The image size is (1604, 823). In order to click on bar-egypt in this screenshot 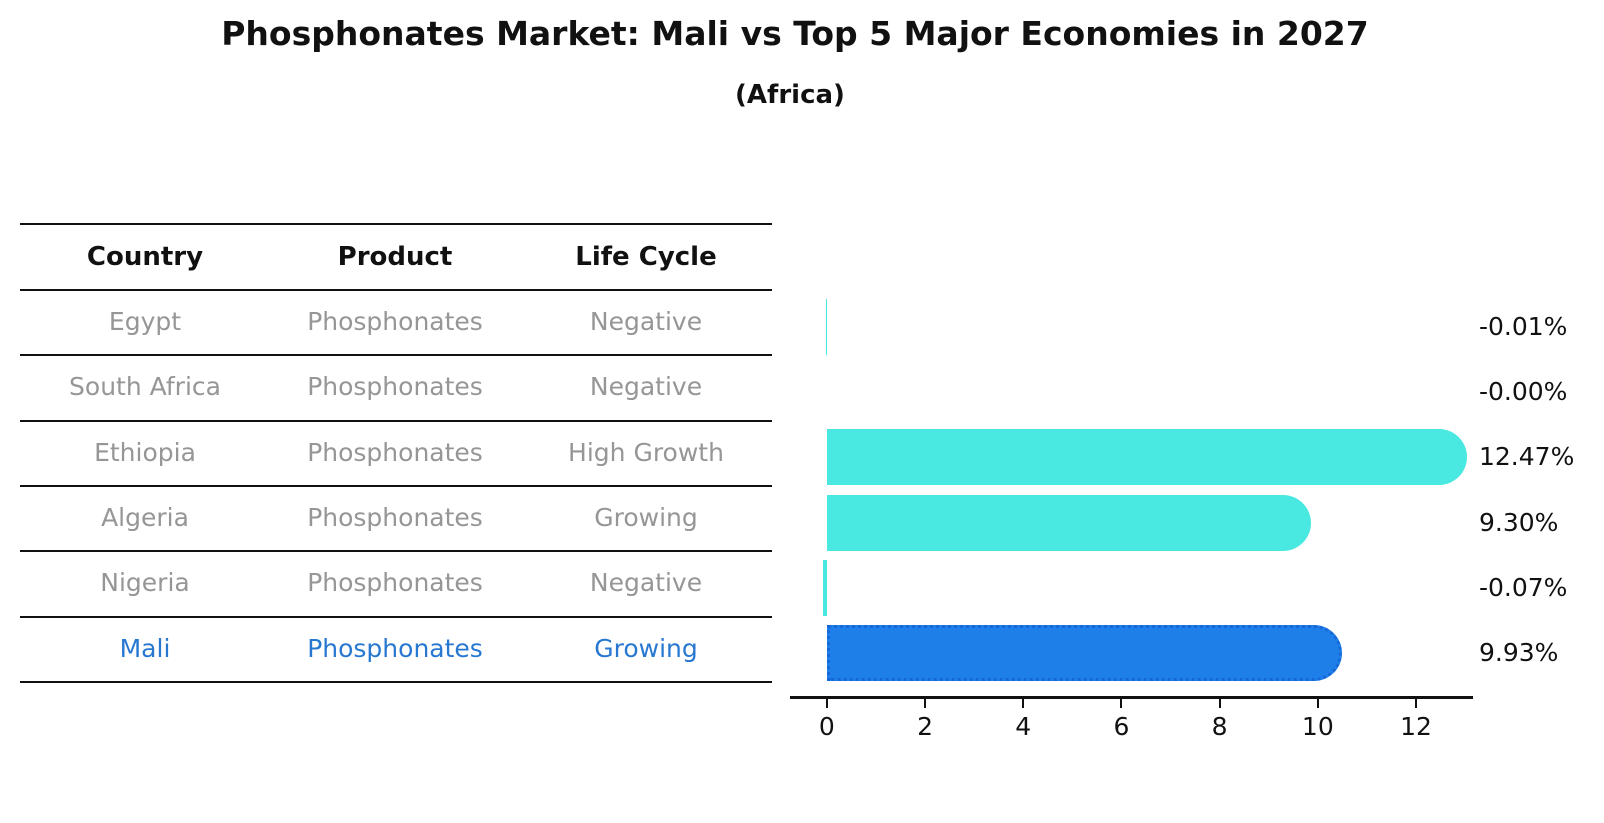, I will do `click(826, 326)`.